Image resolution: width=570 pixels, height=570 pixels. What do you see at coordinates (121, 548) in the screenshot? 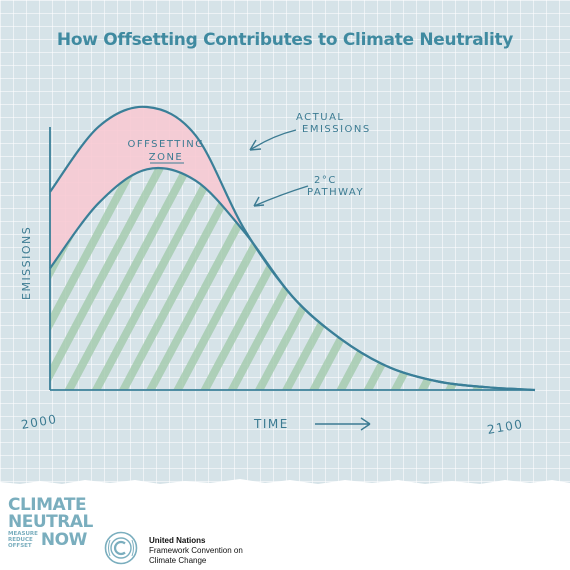
I see `un-emblem-icon` at bounding box center [121, 548].